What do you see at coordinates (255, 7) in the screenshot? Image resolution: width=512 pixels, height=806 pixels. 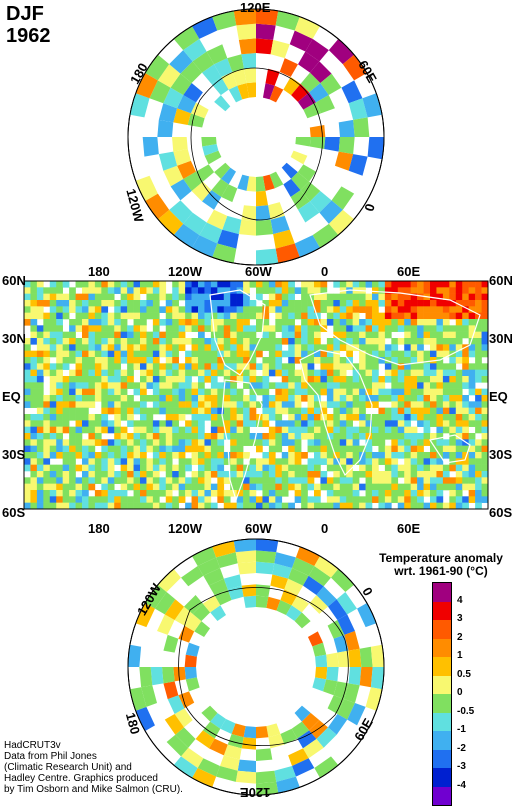 I see `north-label-120e: 120E` at bounding box center [255, 7].